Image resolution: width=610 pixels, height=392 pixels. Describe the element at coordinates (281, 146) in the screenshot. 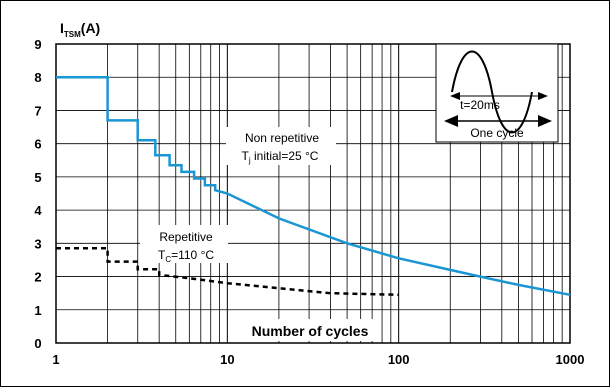

I see `non-repetitive-annotation: Non repetitive Tj initial=25 °C` at that location.